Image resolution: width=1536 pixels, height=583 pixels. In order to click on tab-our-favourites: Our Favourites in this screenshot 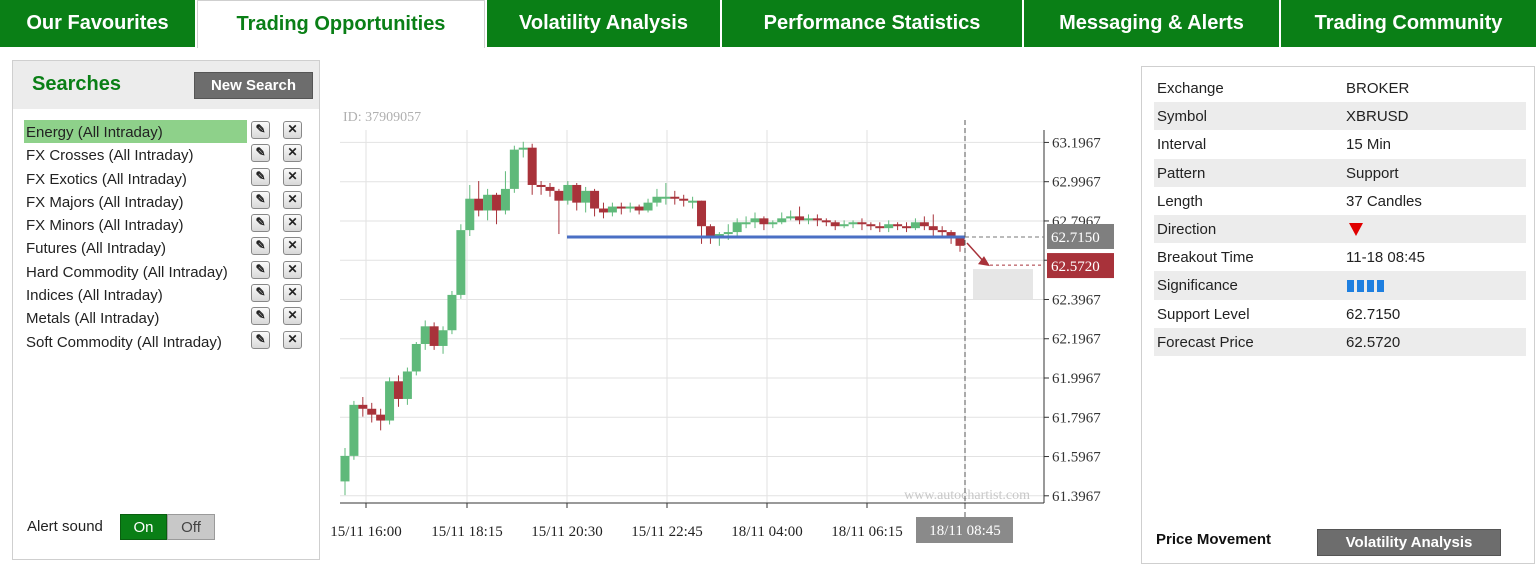, I will do `click(97, 23)`.